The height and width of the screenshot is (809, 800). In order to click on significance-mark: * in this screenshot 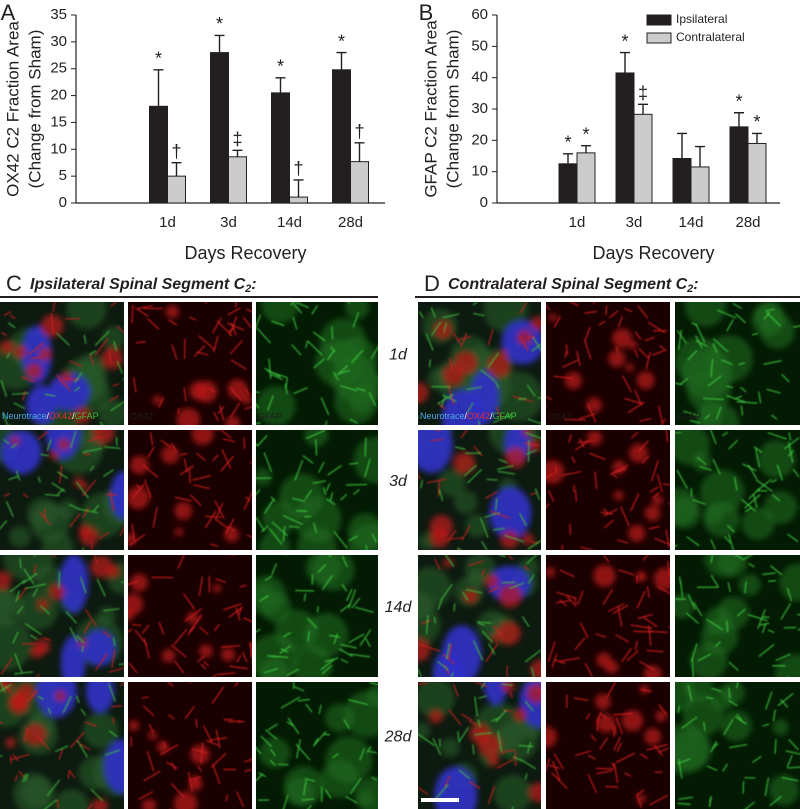, I will do `click(738, 102)`.